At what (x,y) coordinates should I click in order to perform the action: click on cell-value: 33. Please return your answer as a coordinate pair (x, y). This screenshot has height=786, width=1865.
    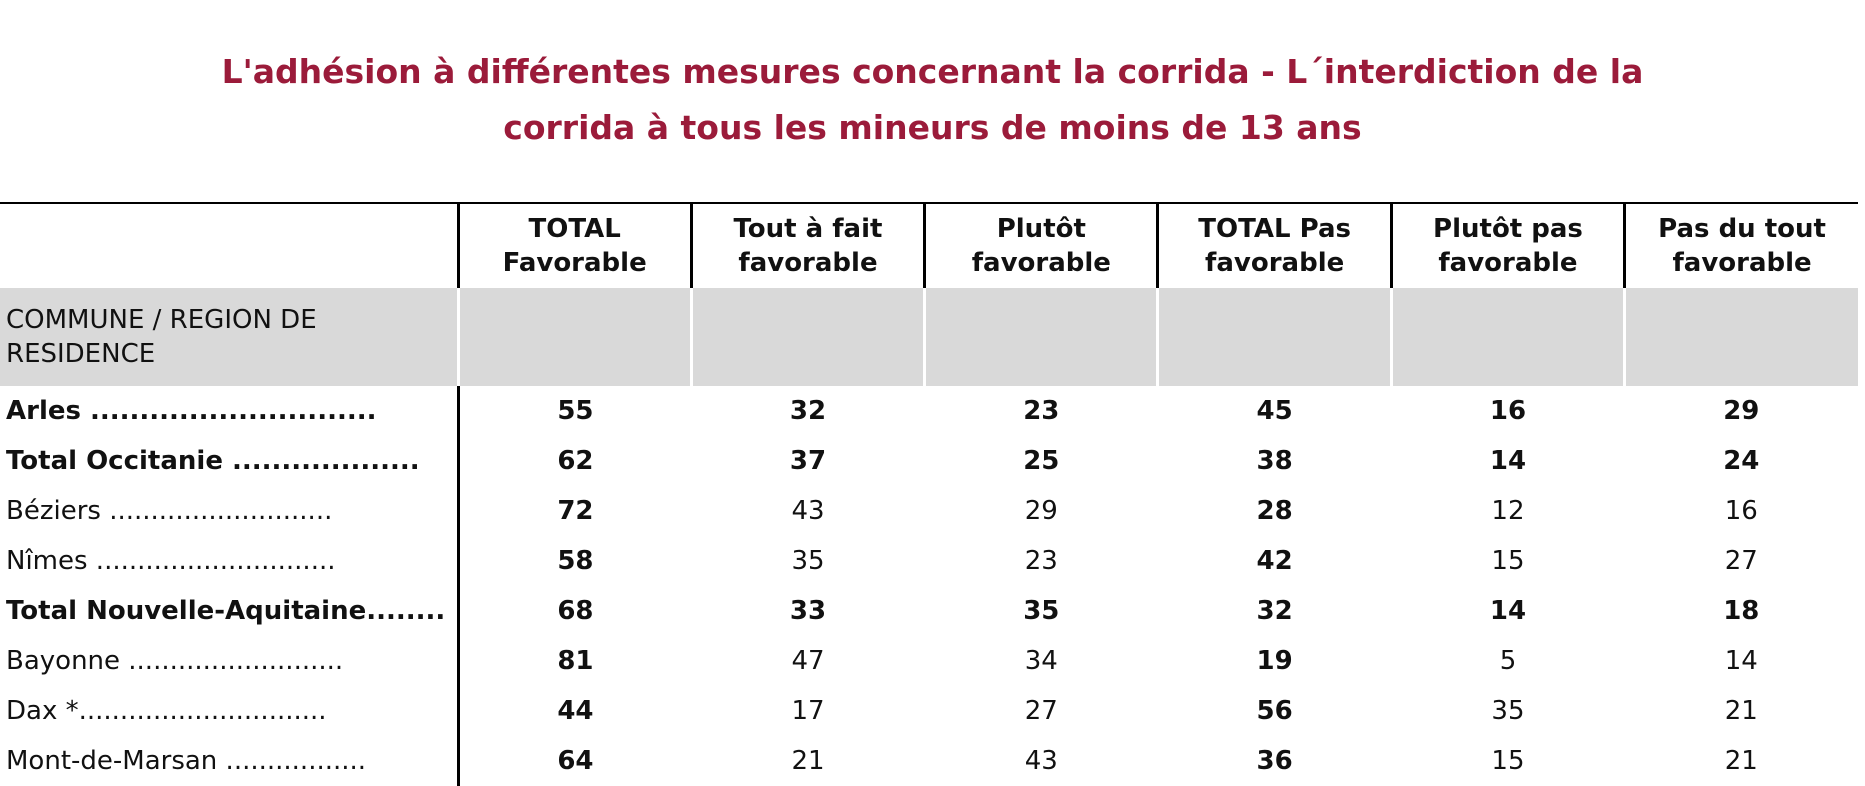
    Looking at the image, I should click on (808, 611).